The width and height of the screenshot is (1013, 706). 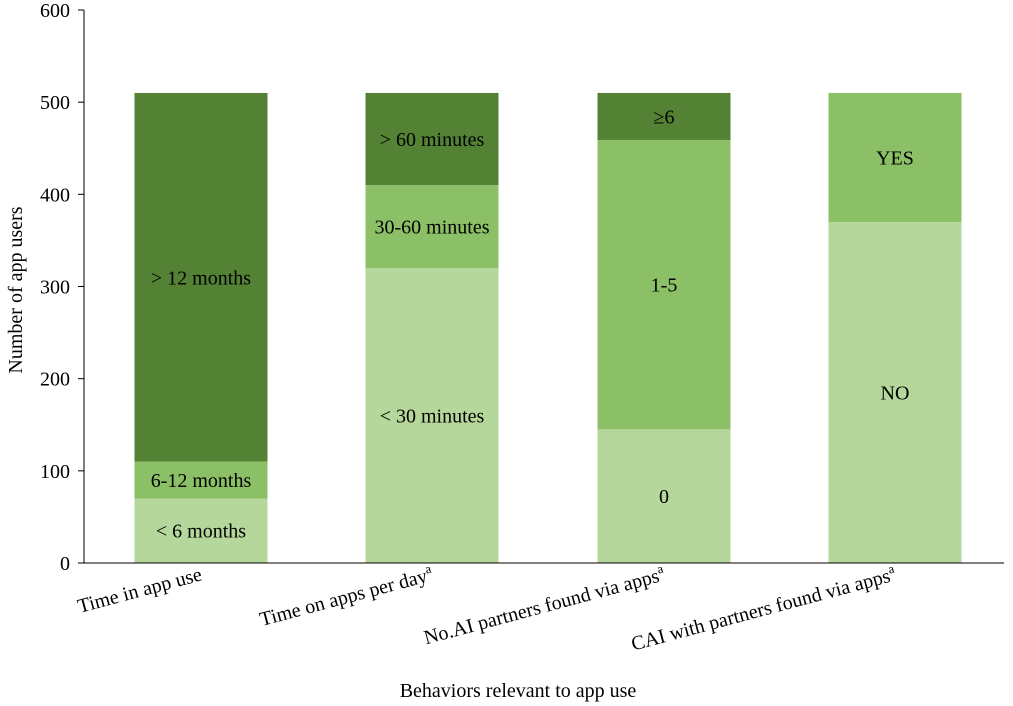 What do you see at coordinates (55, 11) in the screenshot?
I see `y-tick-label: 600` at bounding box center [55, 11].